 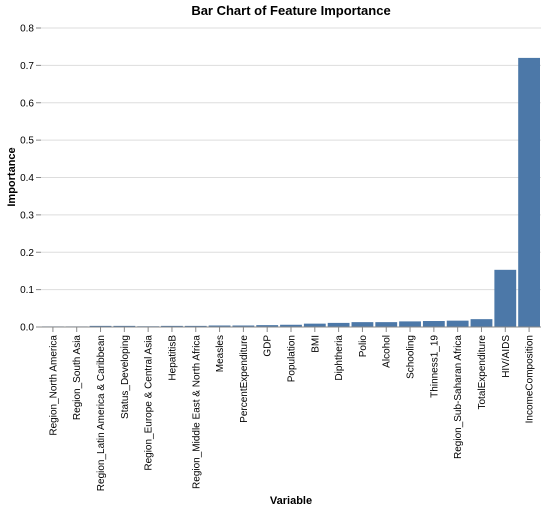 What do you see at coordinates (27, 141) in the screenshot?
I see `y-tick-label: 0.5` at bounding box center [27, 141].